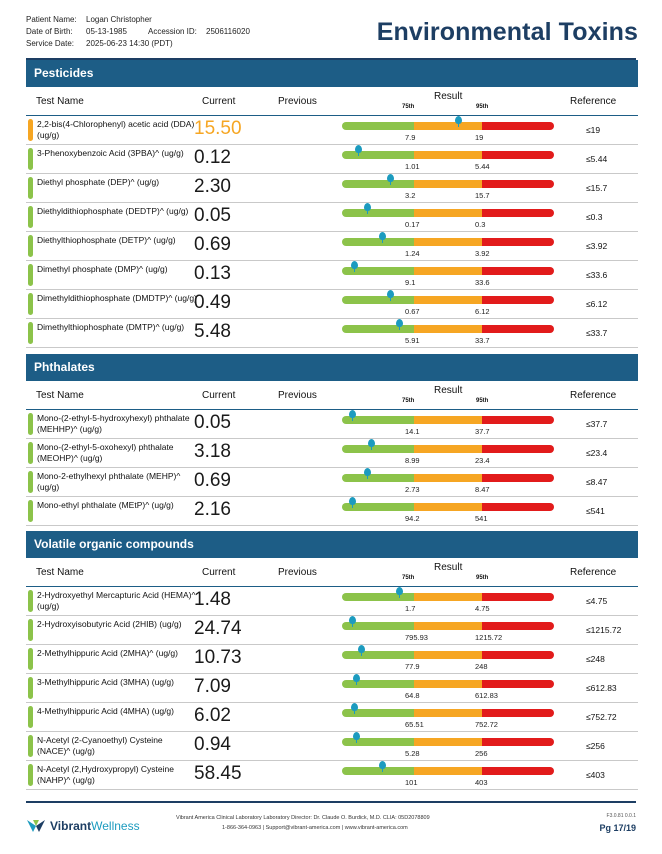  Describe the element at coordinates (595, 511) in the screenshot. I see `reference-range: ≤541` at that location.